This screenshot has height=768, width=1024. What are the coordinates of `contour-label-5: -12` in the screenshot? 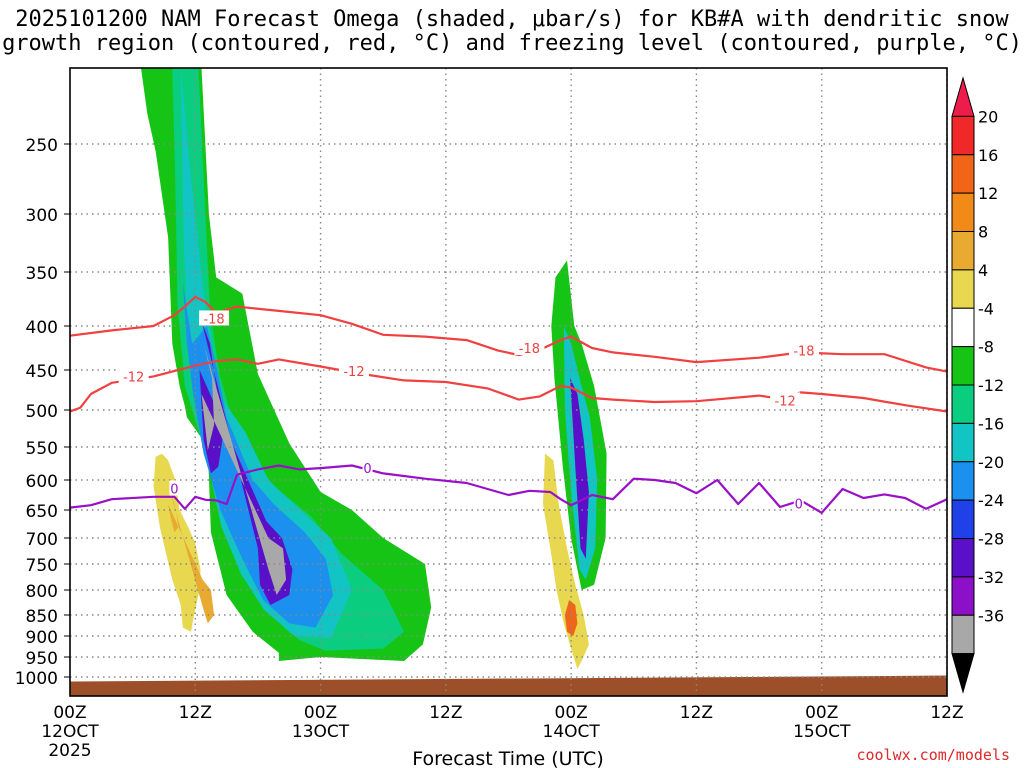 It's located at (785, 401).